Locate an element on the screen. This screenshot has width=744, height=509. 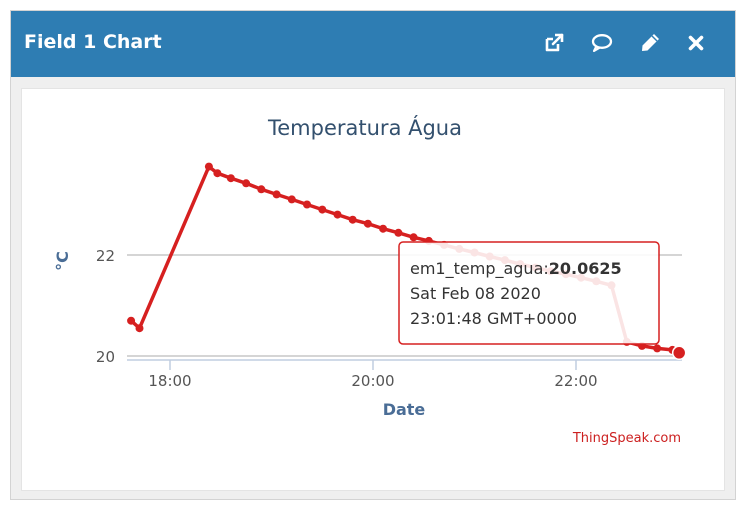
y-axis-title: °C is located at coordinates (62, 261).